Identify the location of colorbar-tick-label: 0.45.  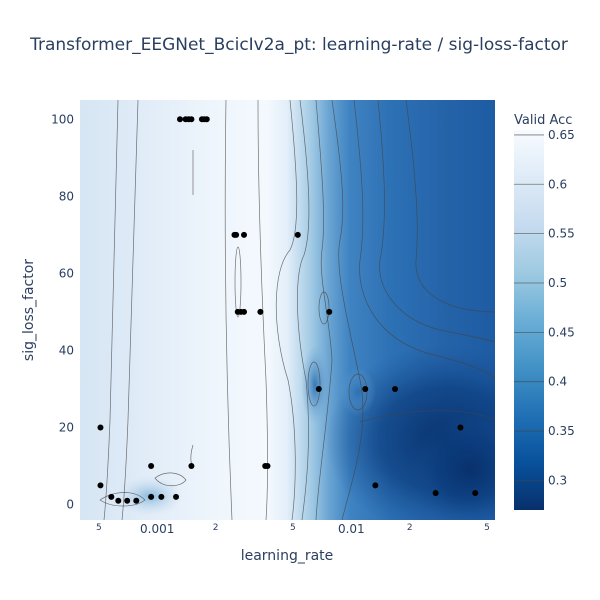
(561, 332).